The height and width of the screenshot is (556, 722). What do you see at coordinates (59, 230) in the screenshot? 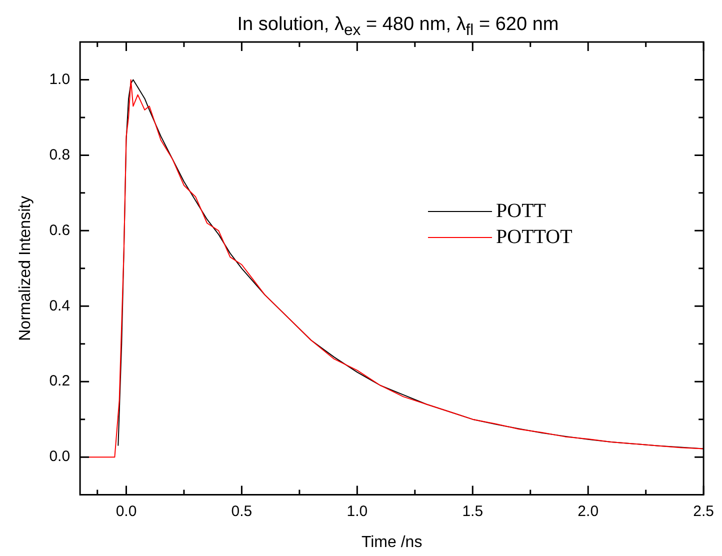
I see `y-tick-label: 0.6` at bounding box center [59, 230].